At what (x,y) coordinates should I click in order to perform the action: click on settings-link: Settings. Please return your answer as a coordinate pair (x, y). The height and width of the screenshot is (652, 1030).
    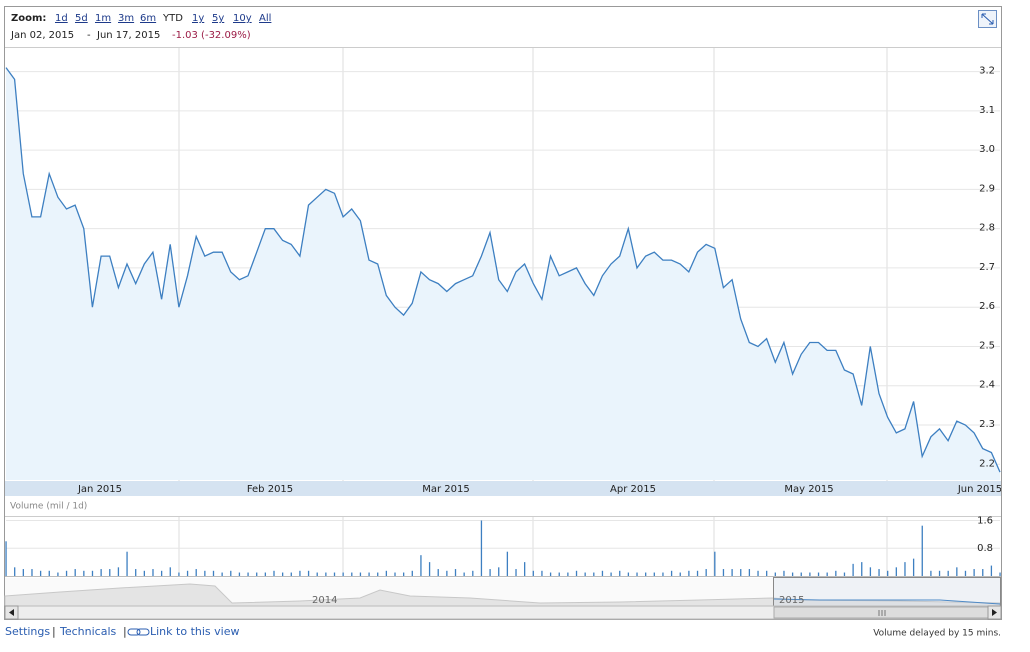
    Looking at the image, I should click on (27, 631).